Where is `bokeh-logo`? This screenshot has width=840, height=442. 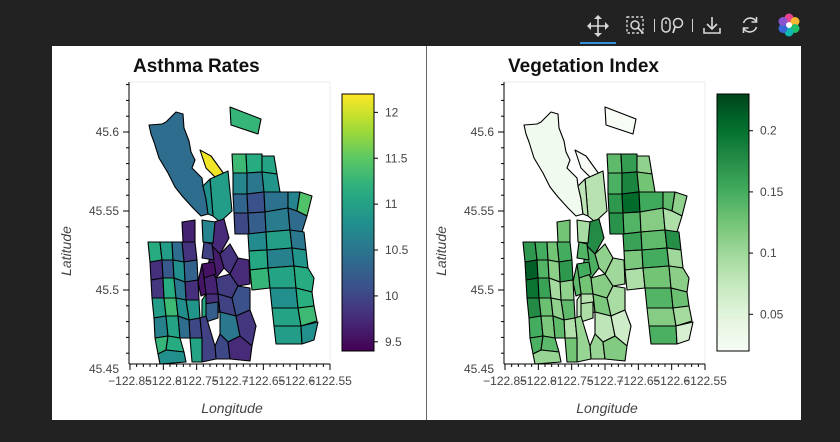 bokeh-logo is located at coordinates (789, 25).